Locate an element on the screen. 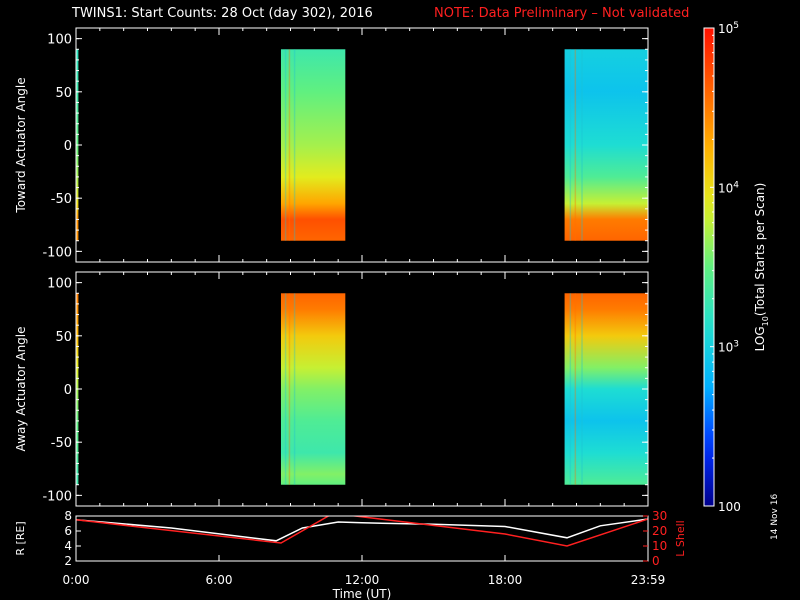  left-y-tick-label: 6 is located at coordinates (68, 531).